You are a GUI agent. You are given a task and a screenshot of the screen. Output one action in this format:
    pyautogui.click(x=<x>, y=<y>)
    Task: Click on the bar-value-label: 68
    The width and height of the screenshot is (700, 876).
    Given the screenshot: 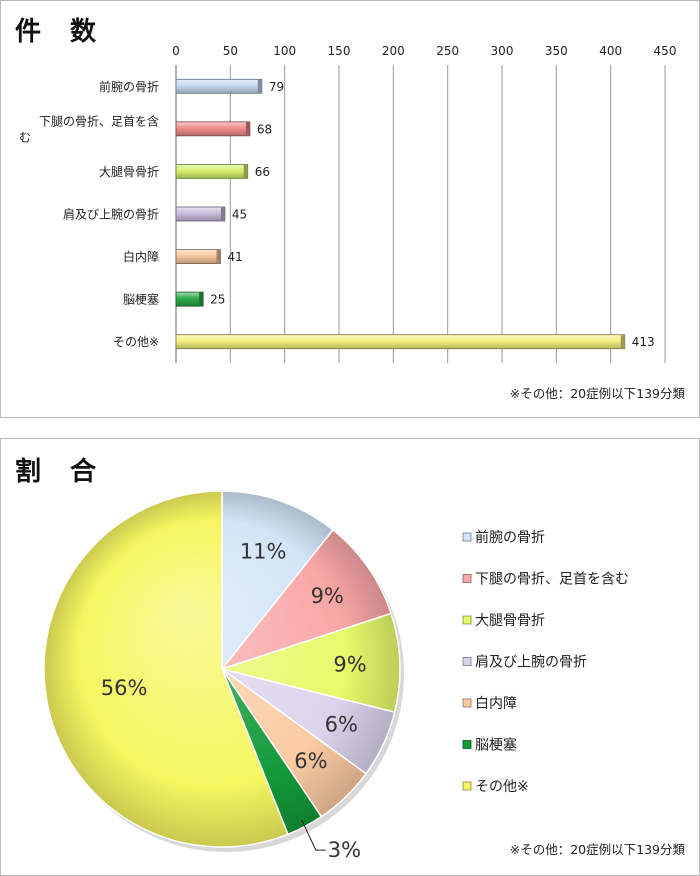 What is the action you would take?
    pyautogui.click(x=264, y=129)
    